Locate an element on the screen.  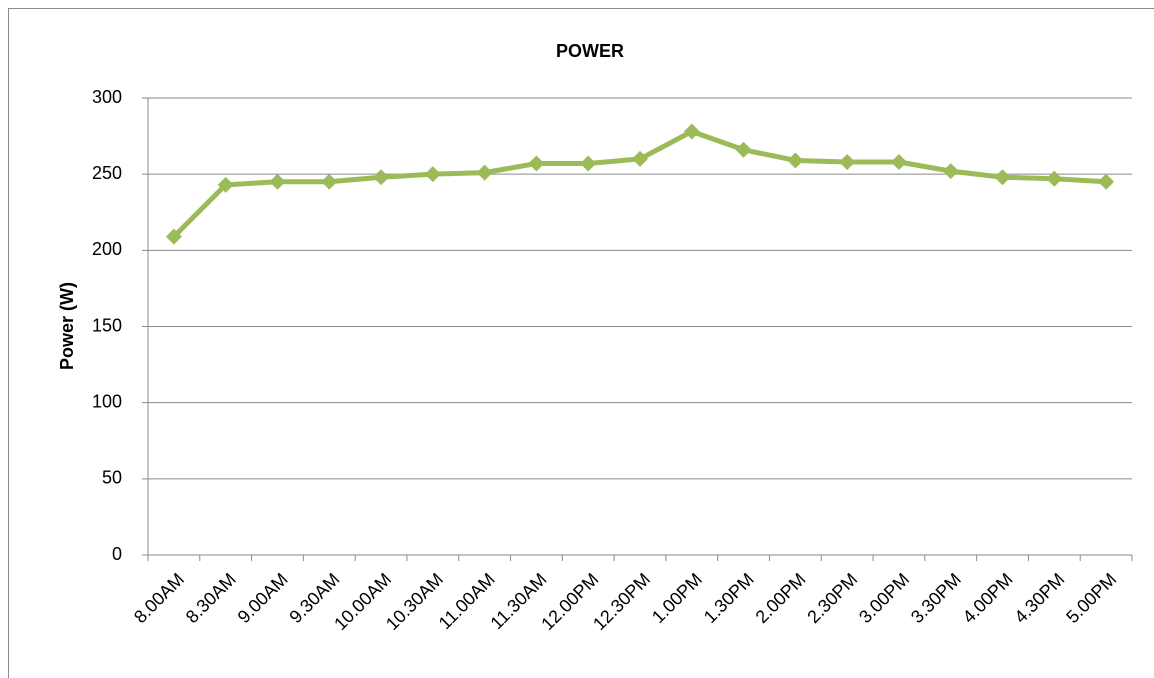
y-tick-label: 100 is located at coordinates (107, 401).